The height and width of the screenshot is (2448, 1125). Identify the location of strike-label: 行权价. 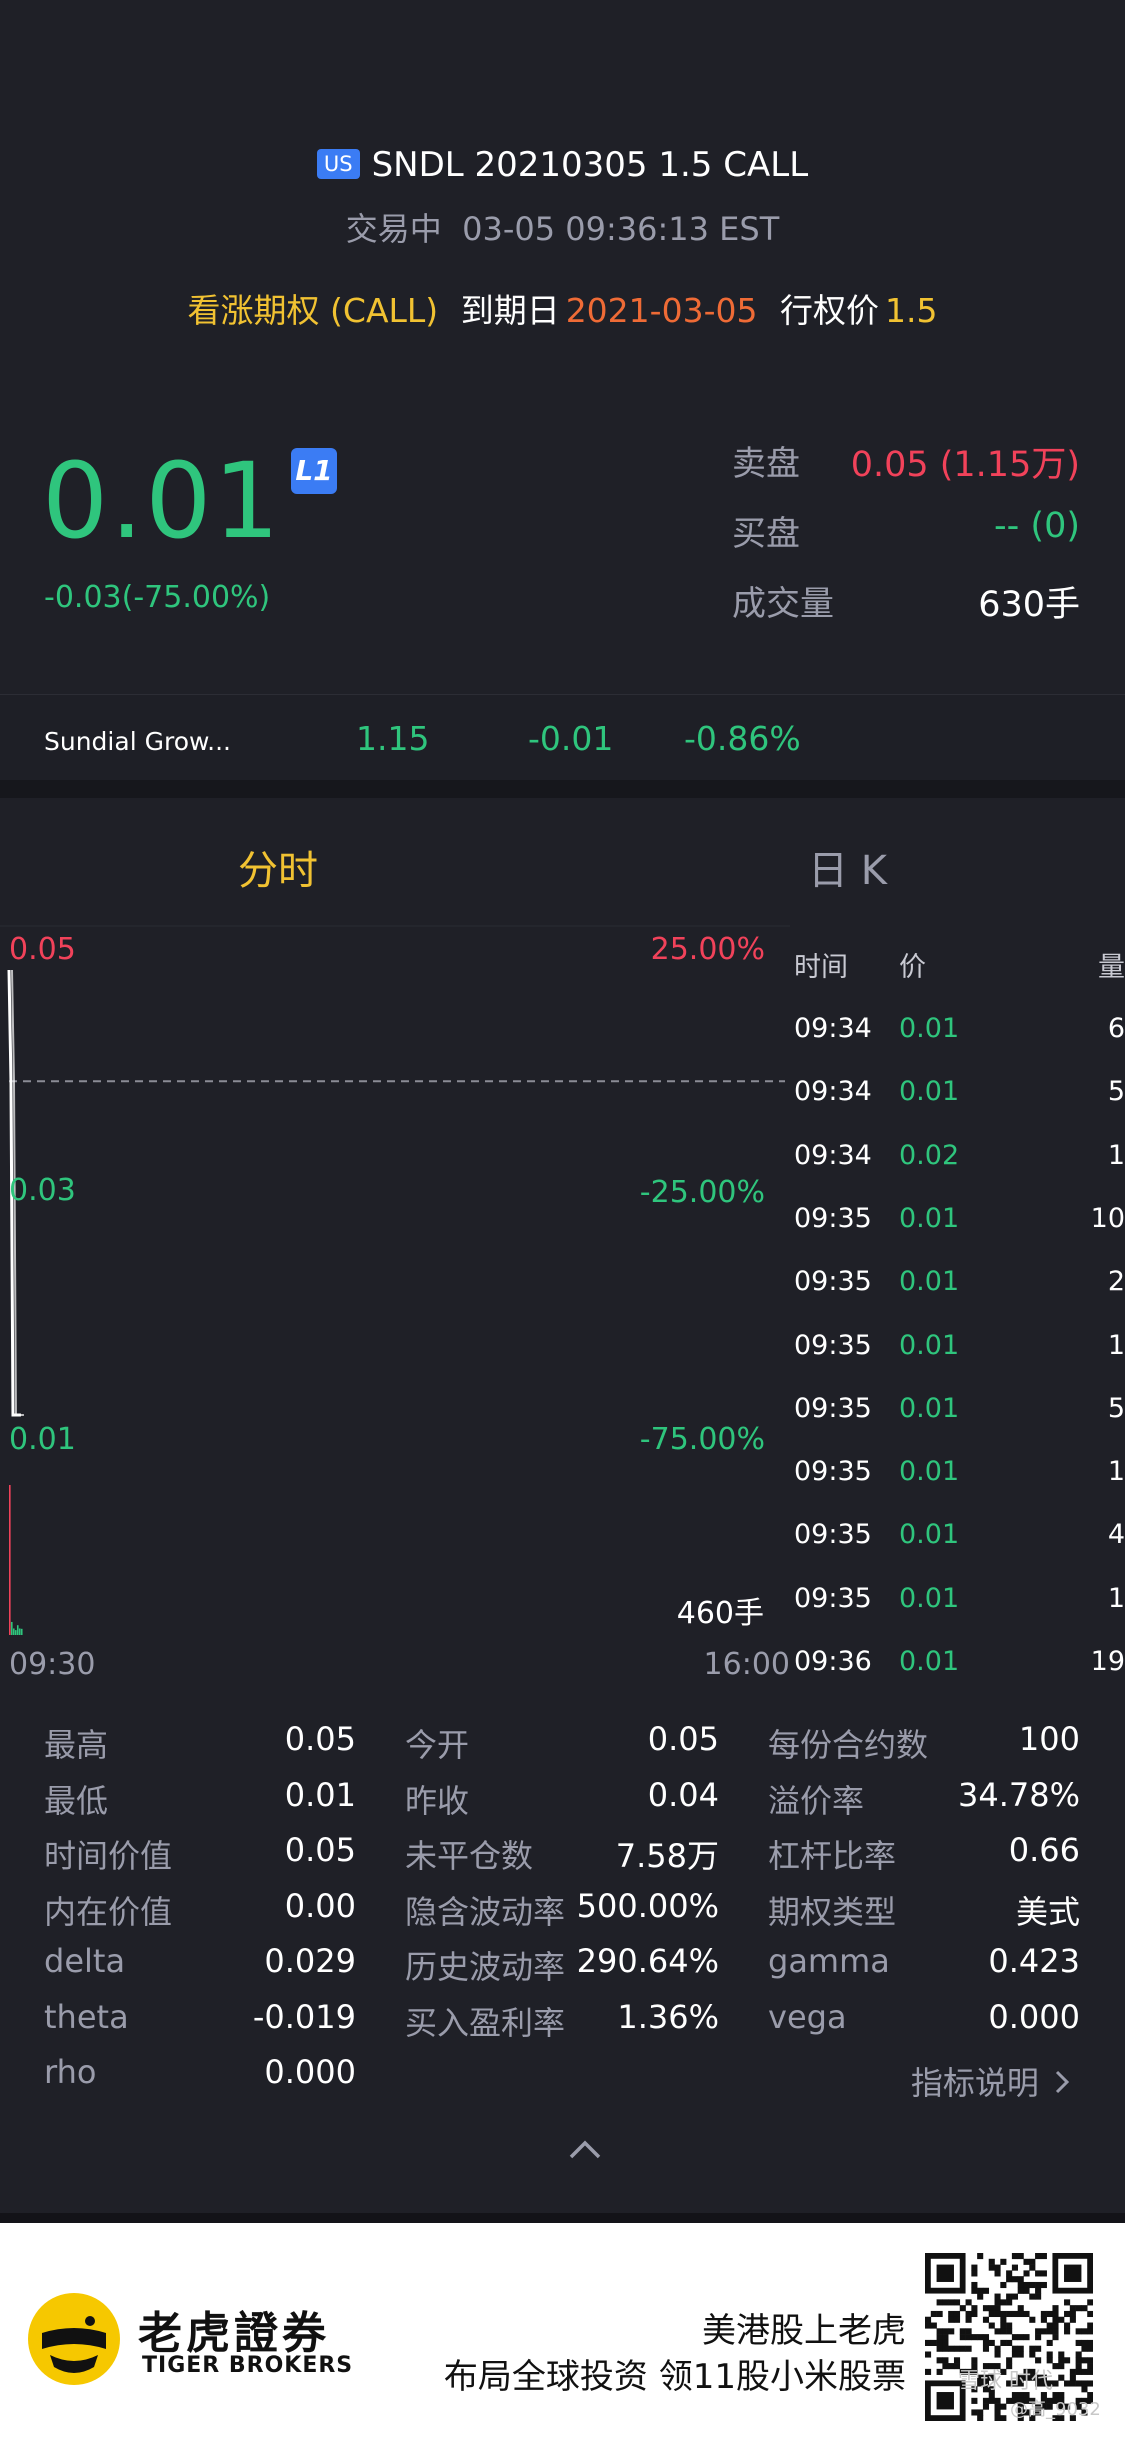
(829, 310).